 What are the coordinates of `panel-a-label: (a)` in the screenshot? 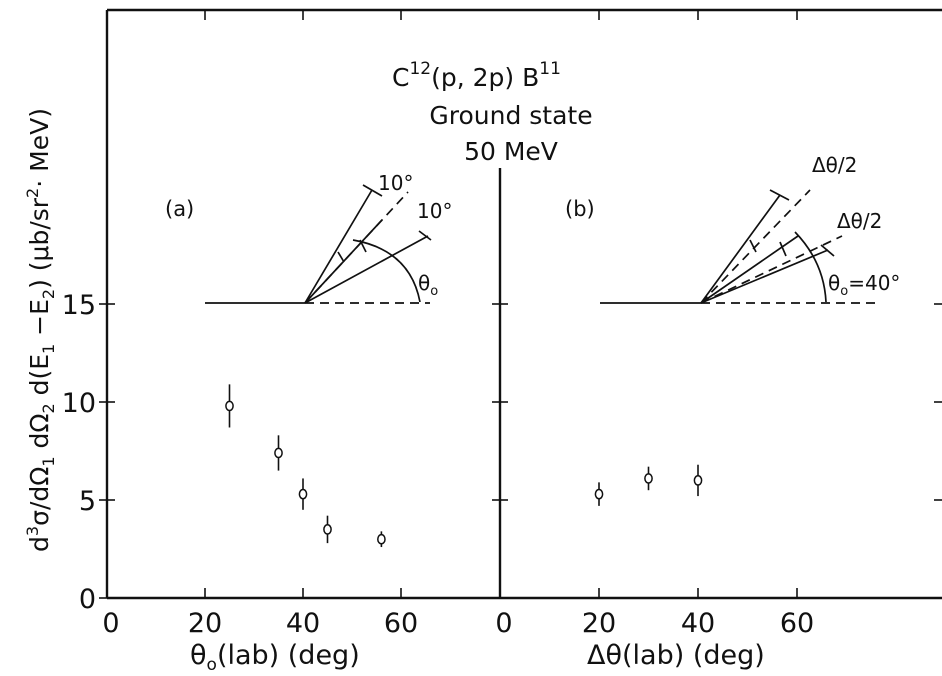 It's located at (179, 209).